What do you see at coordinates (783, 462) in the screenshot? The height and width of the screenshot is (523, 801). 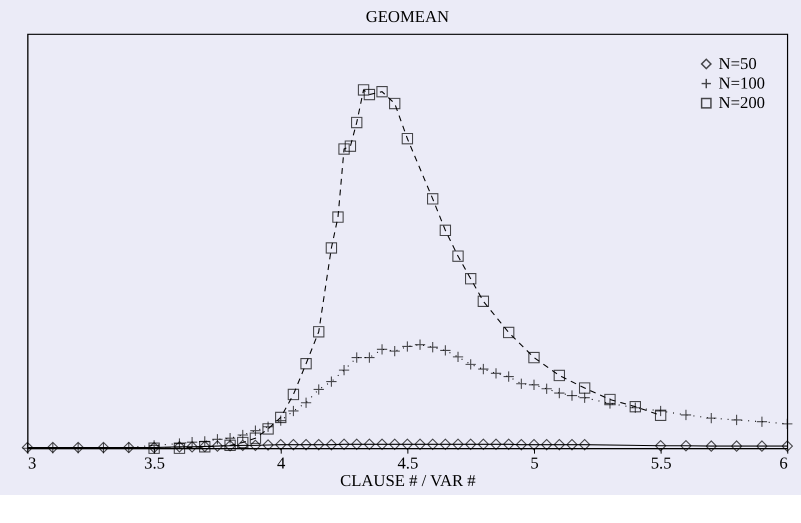 I see `x-tick-label: 6` at bounding box center [783, 462].